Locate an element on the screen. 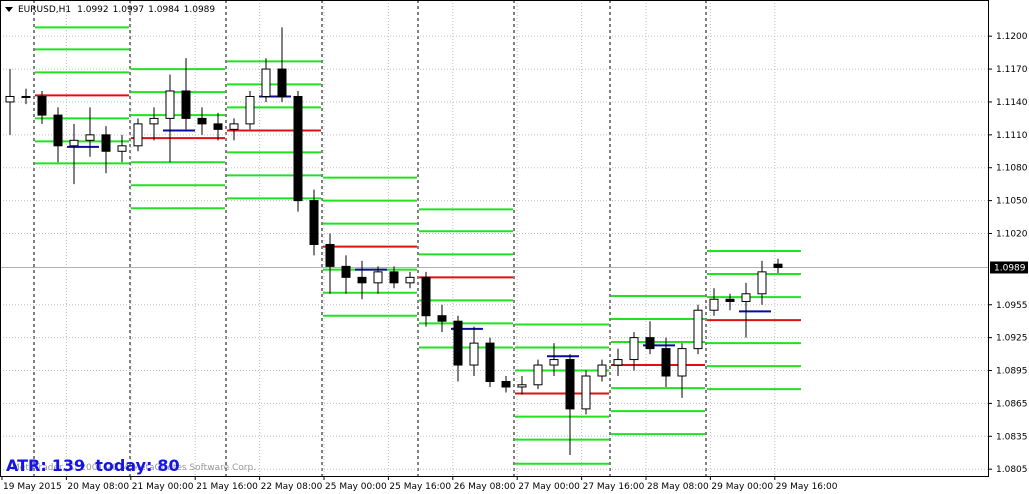 This screenshot has width=1029, height=494. y-tick-label: 1.0835 is located at coordinates (1012, 437).